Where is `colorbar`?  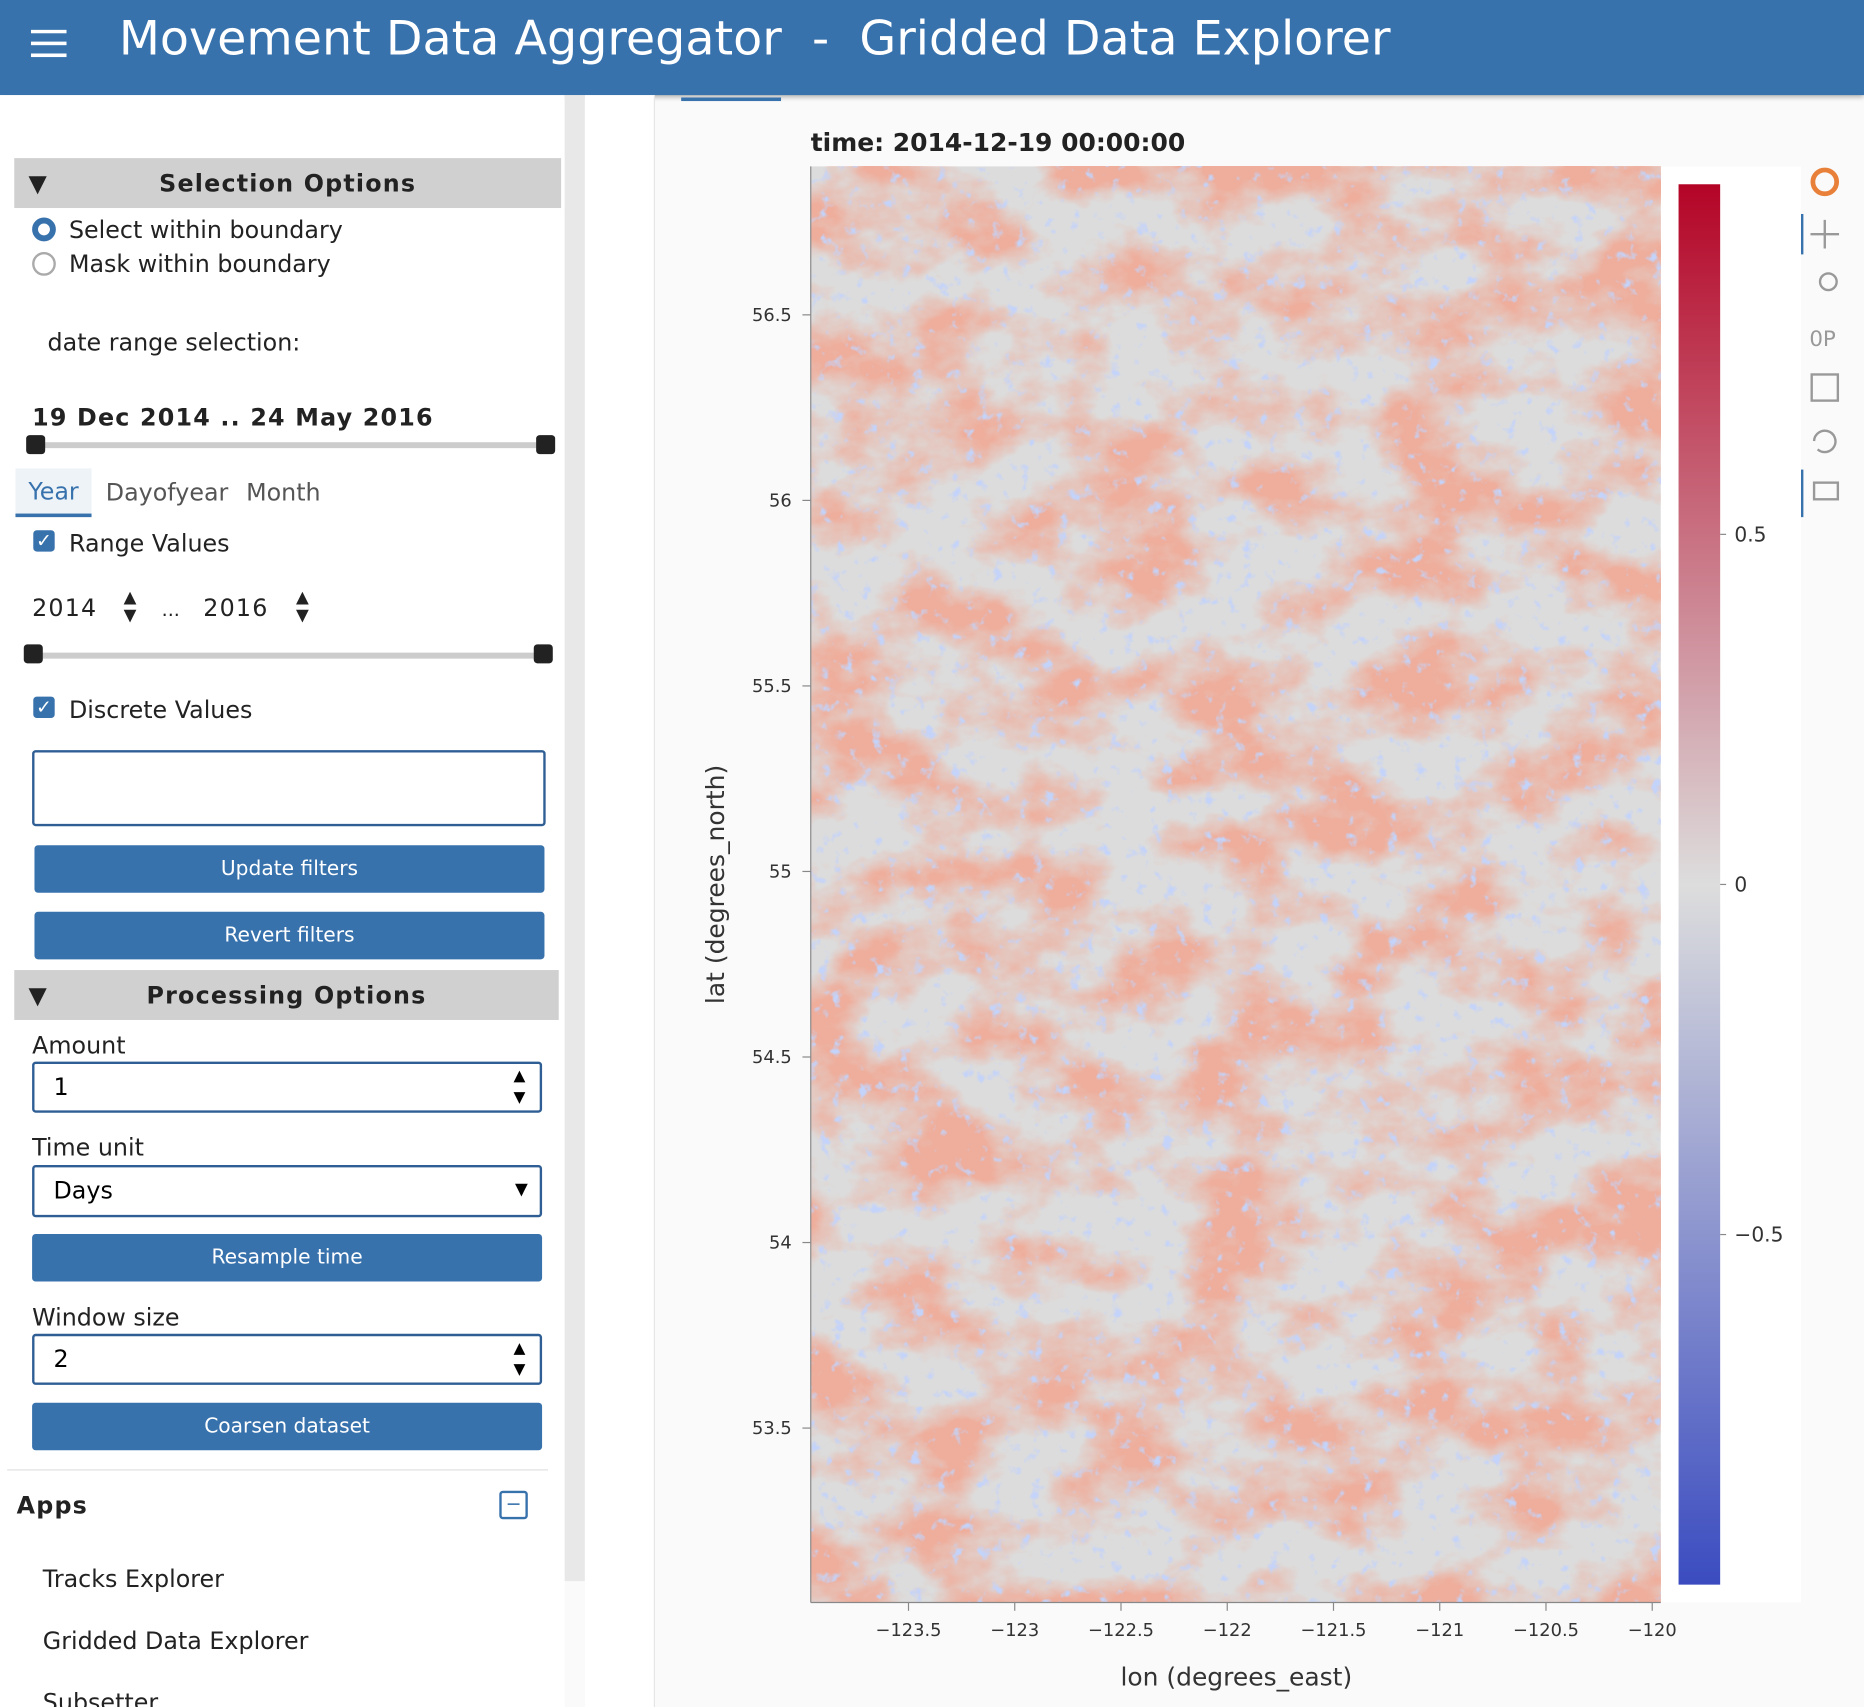
colorbar is located at coordinates (1699, 884).